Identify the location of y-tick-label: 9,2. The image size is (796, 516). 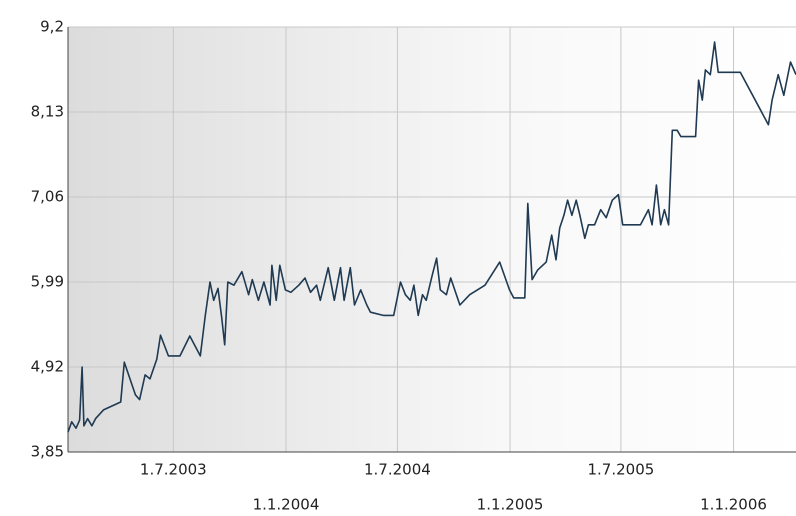
(52, 27).